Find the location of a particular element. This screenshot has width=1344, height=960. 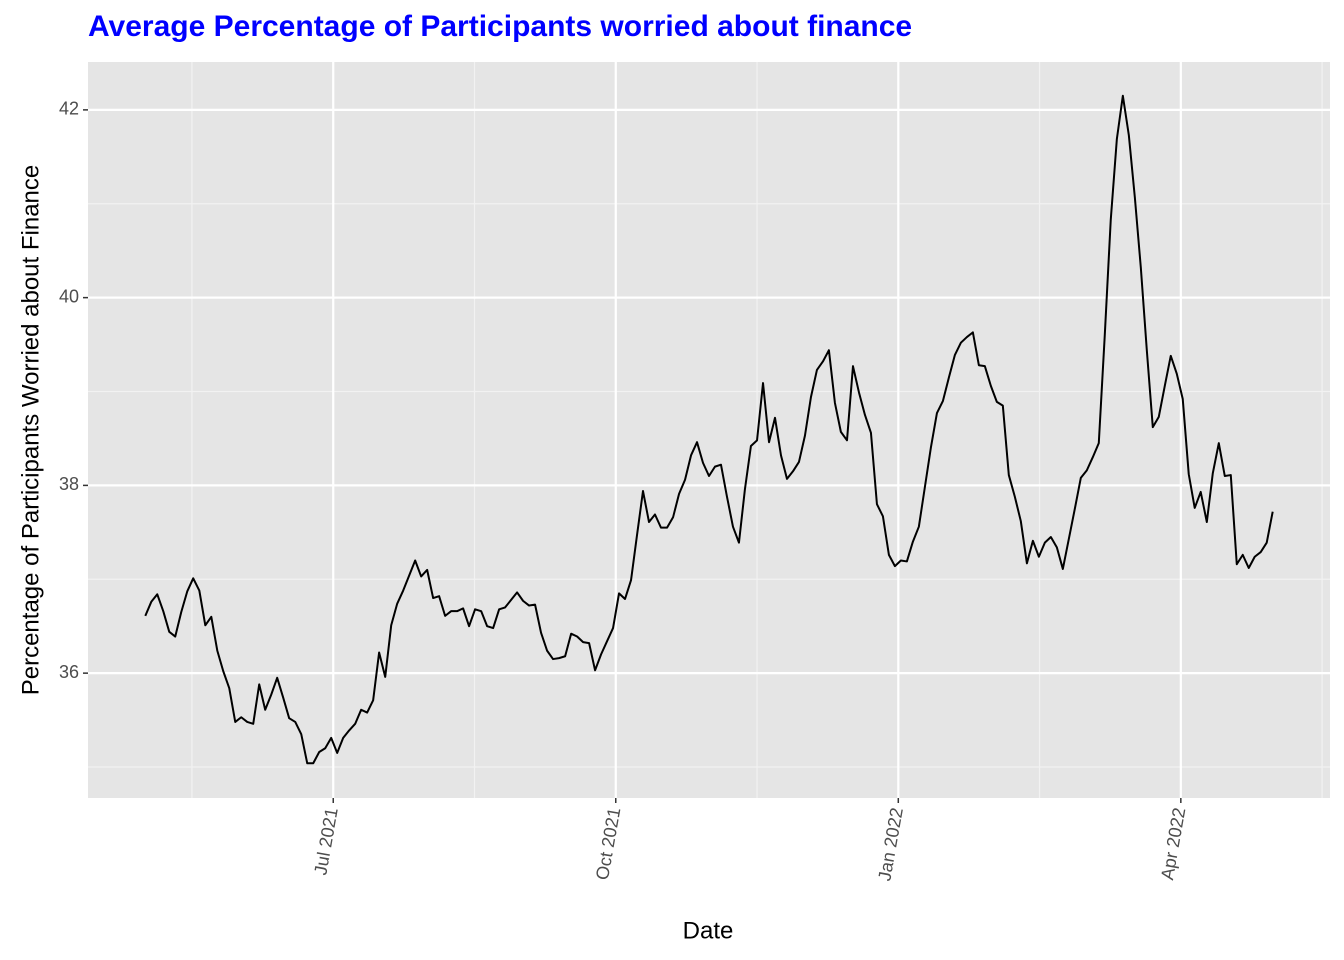

x-axis-title: Date is located at coordinates (708, 930).